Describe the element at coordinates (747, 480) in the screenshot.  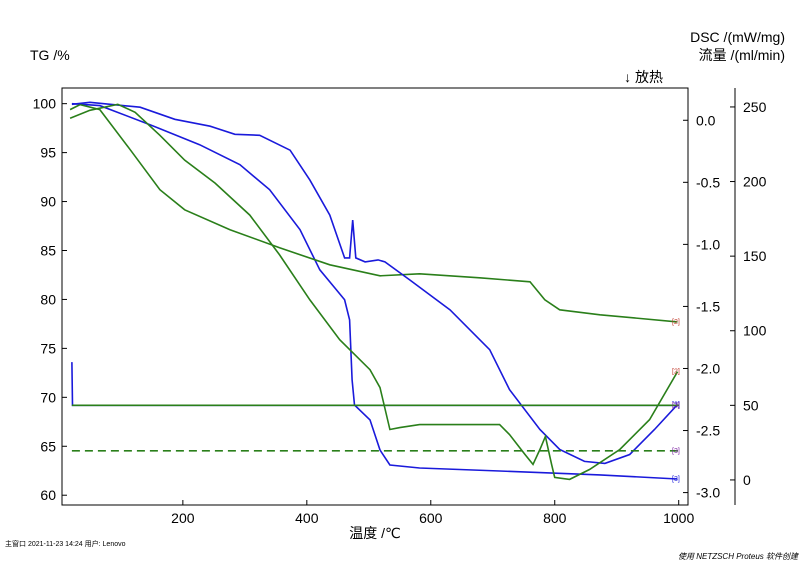
I see `y3-tick-label: 0` at that location.